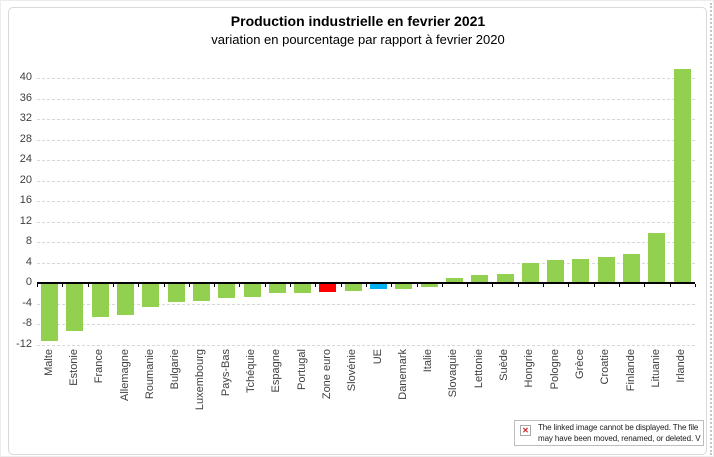 The height and width of the screenshot is (457, 714). What do you see at coordinates (225, 373) in the screenshot?
I see `x-axis-label-pays-bas: Pays-Bas` at bounding box center [225, 373].